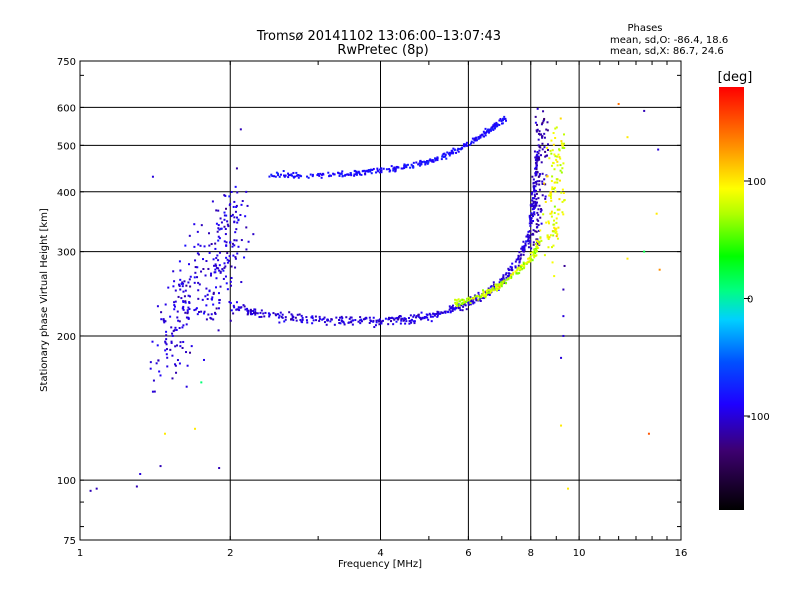 The width and height of the screenshot is (800, 600). I want to click on phase-stats-o: mean, sd,O: -86.4, 18.6, so click(669, 40).